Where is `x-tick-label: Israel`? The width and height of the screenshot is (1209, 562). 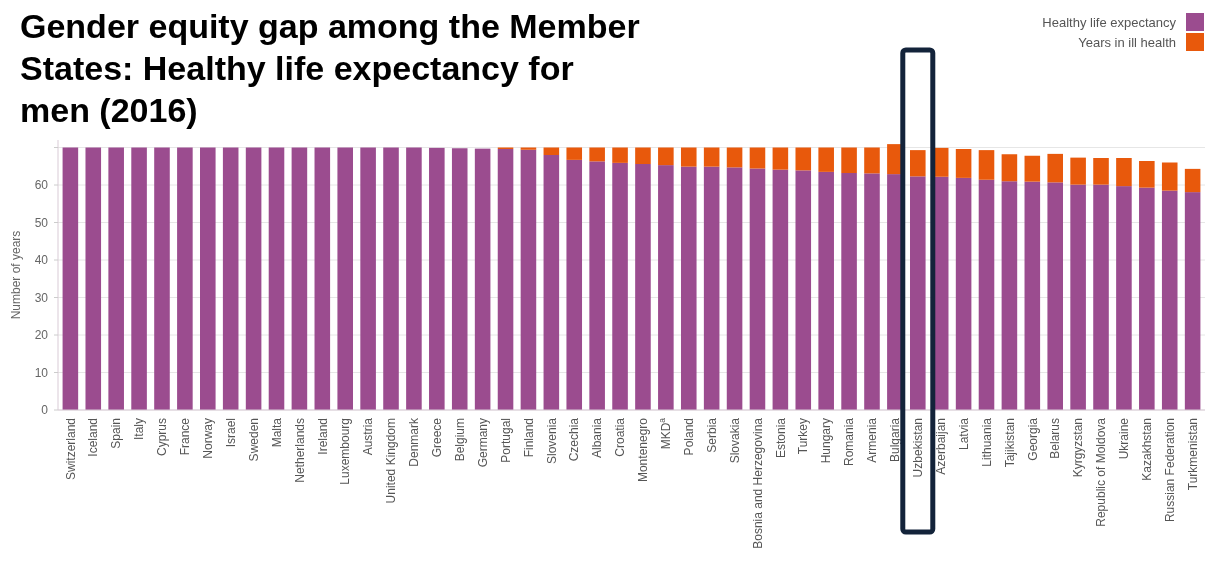
x-tick-label: Israel is located at coordinates (230, 433).